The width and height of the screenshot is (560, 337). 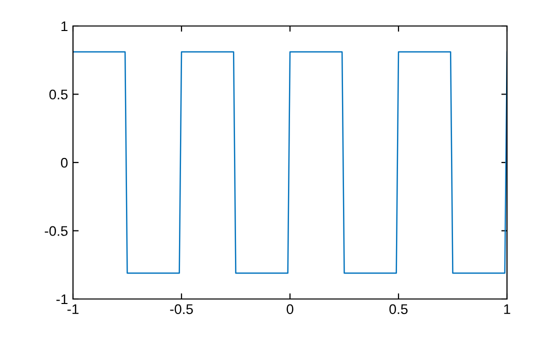 I want to click on y-tick-label: 1, so click(x=64, y=26).